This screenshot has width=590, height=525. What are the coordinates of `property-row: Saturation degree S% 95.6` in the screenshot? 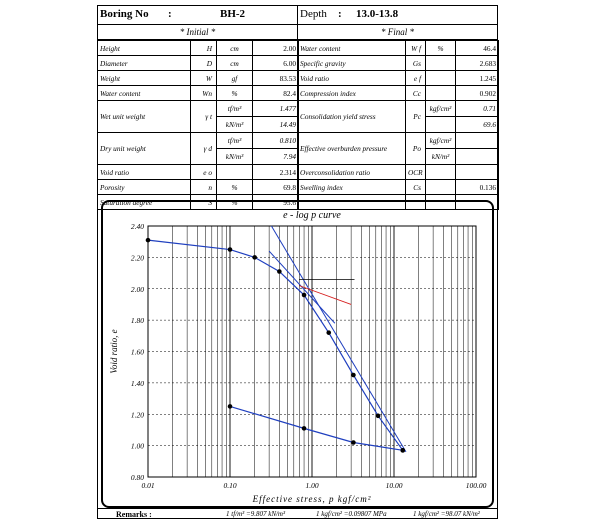 It's located at (198, 202).